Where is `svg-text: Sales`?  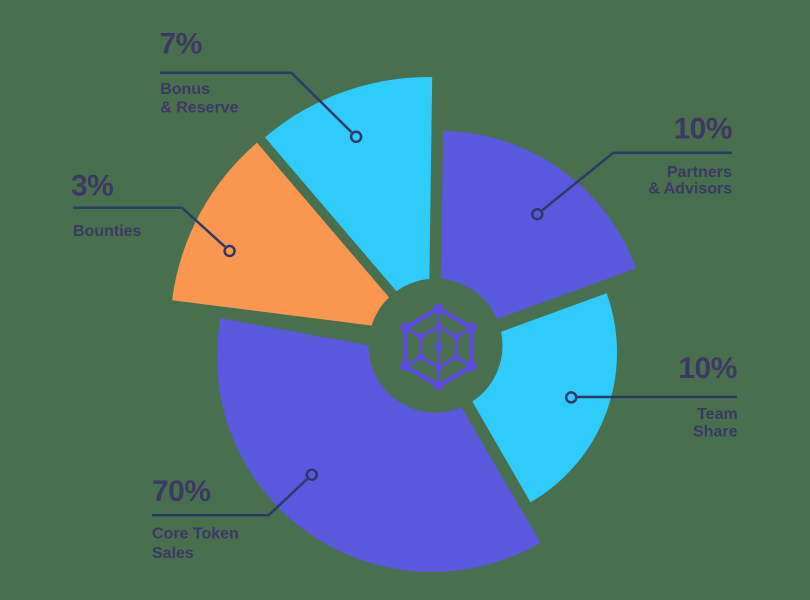
svg-text: Sales is located at coordinates (173, 553).